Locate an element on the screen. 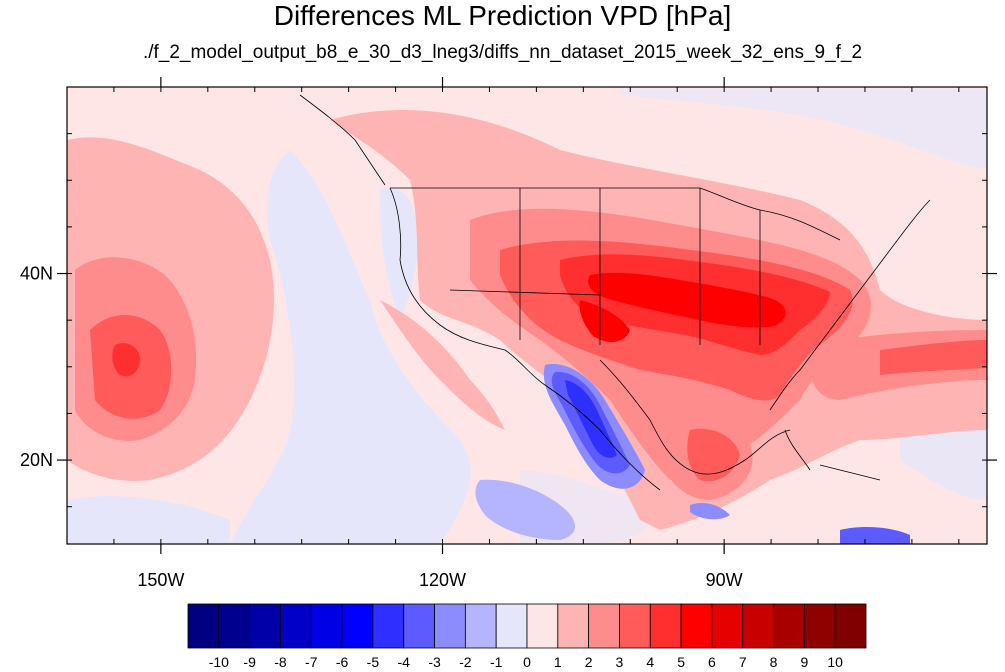 The width and height of the screenshot is (1005, 672). colorbar-label: -8 is located at coordinates (280, 662).